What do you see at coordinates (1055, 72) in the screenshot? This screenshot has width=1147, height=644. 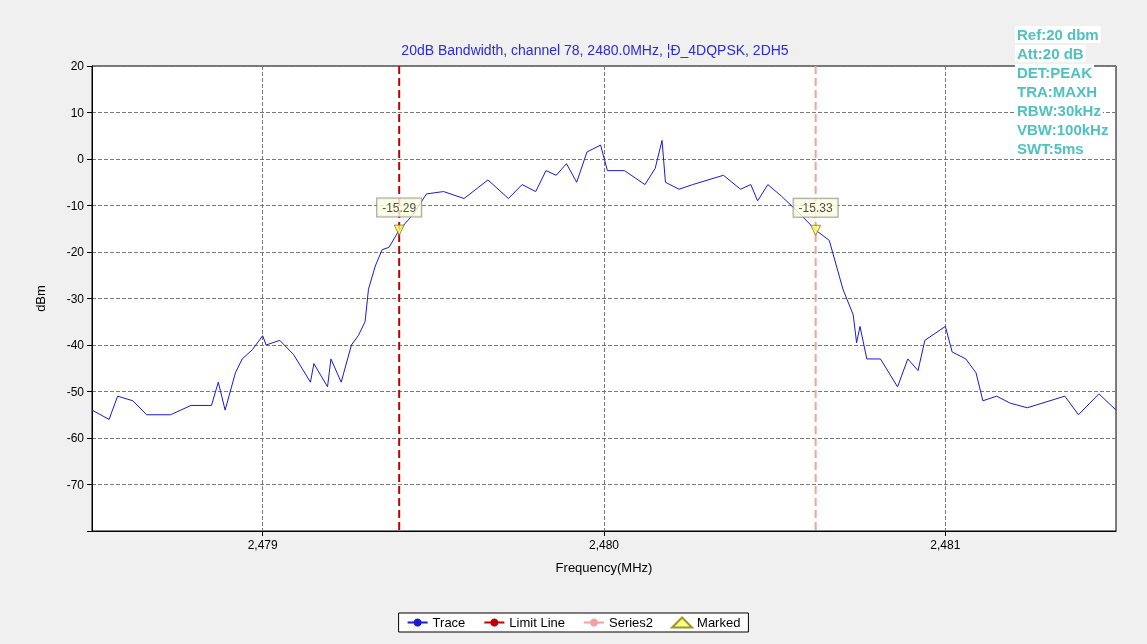 I see `annotation: DET:PEAK` at bounding box center [1055, 72].